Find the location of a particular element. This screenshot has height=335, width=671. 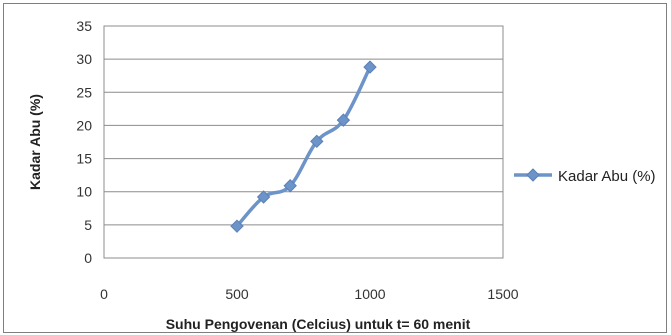

y-tick-labels: 0 5 10 15 20 25 30 35 is located at coordinates (84, 142).